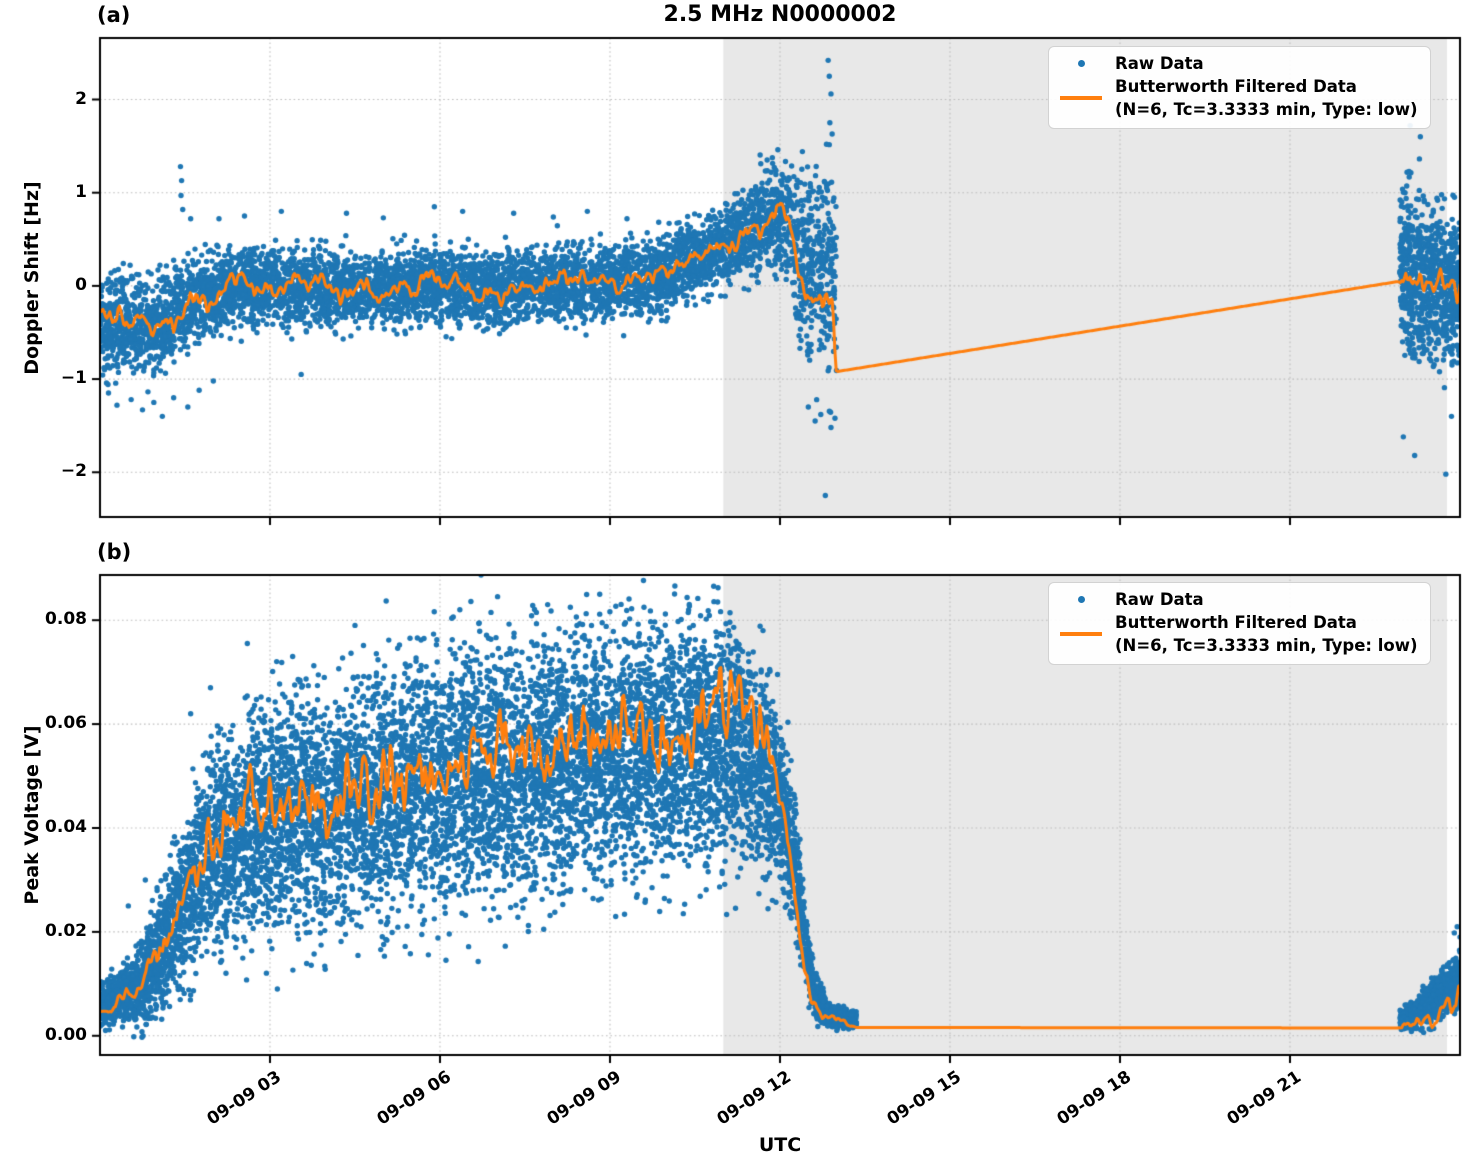 This screenshot has height=1172, width=1472. I want to click on y-tick-label: −2, so click(73, 471).